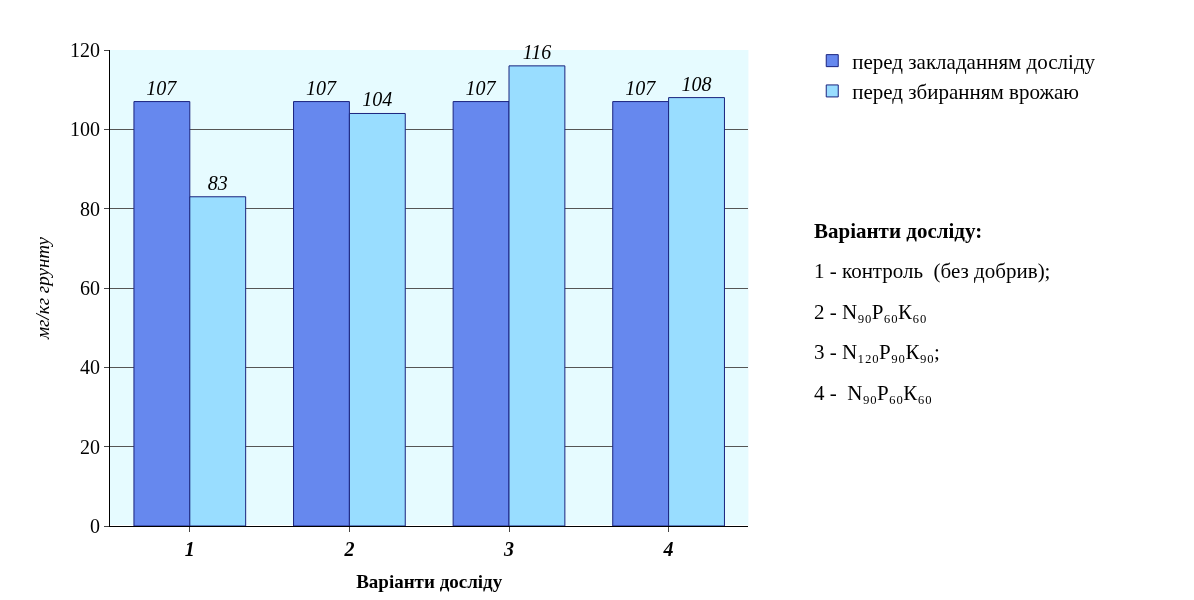  What do you see at coordinates (90, 446) in the screenshot?
I see `y-tick-label: 20` at bounding box center [90, 446].